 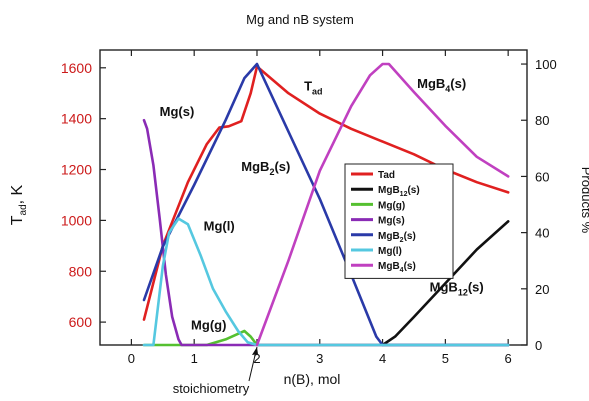 I want to click on y-left-tick-label: 800, so click(x=81, y=271).